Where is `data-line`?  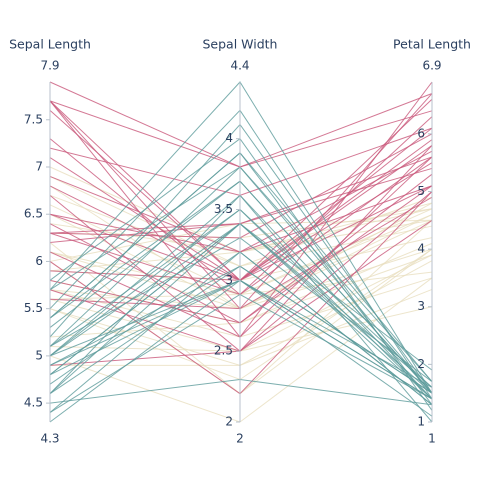
data-line is located at coordinates (241, 130).